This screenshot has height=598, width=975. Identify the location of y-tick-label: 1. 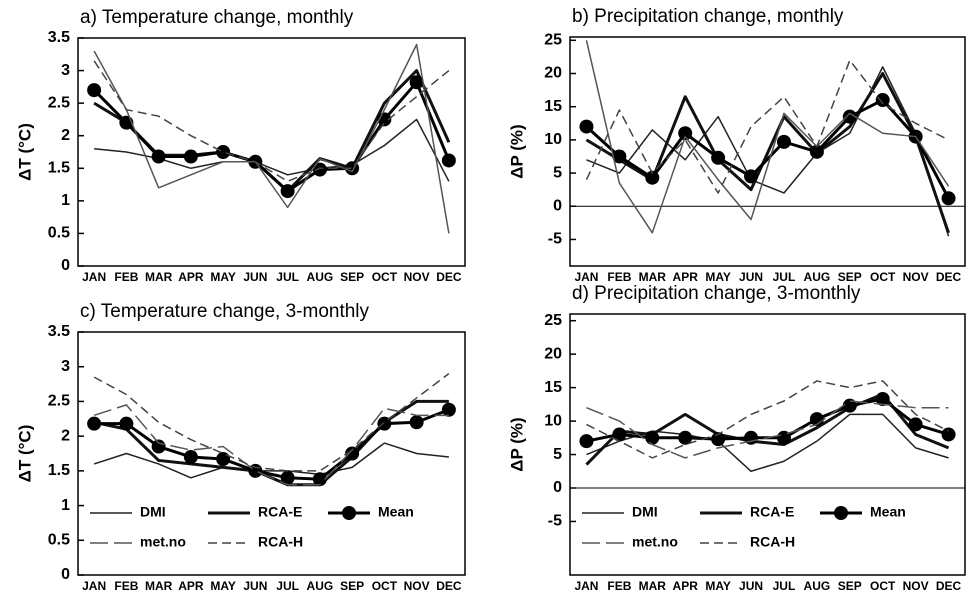
(65, 505).